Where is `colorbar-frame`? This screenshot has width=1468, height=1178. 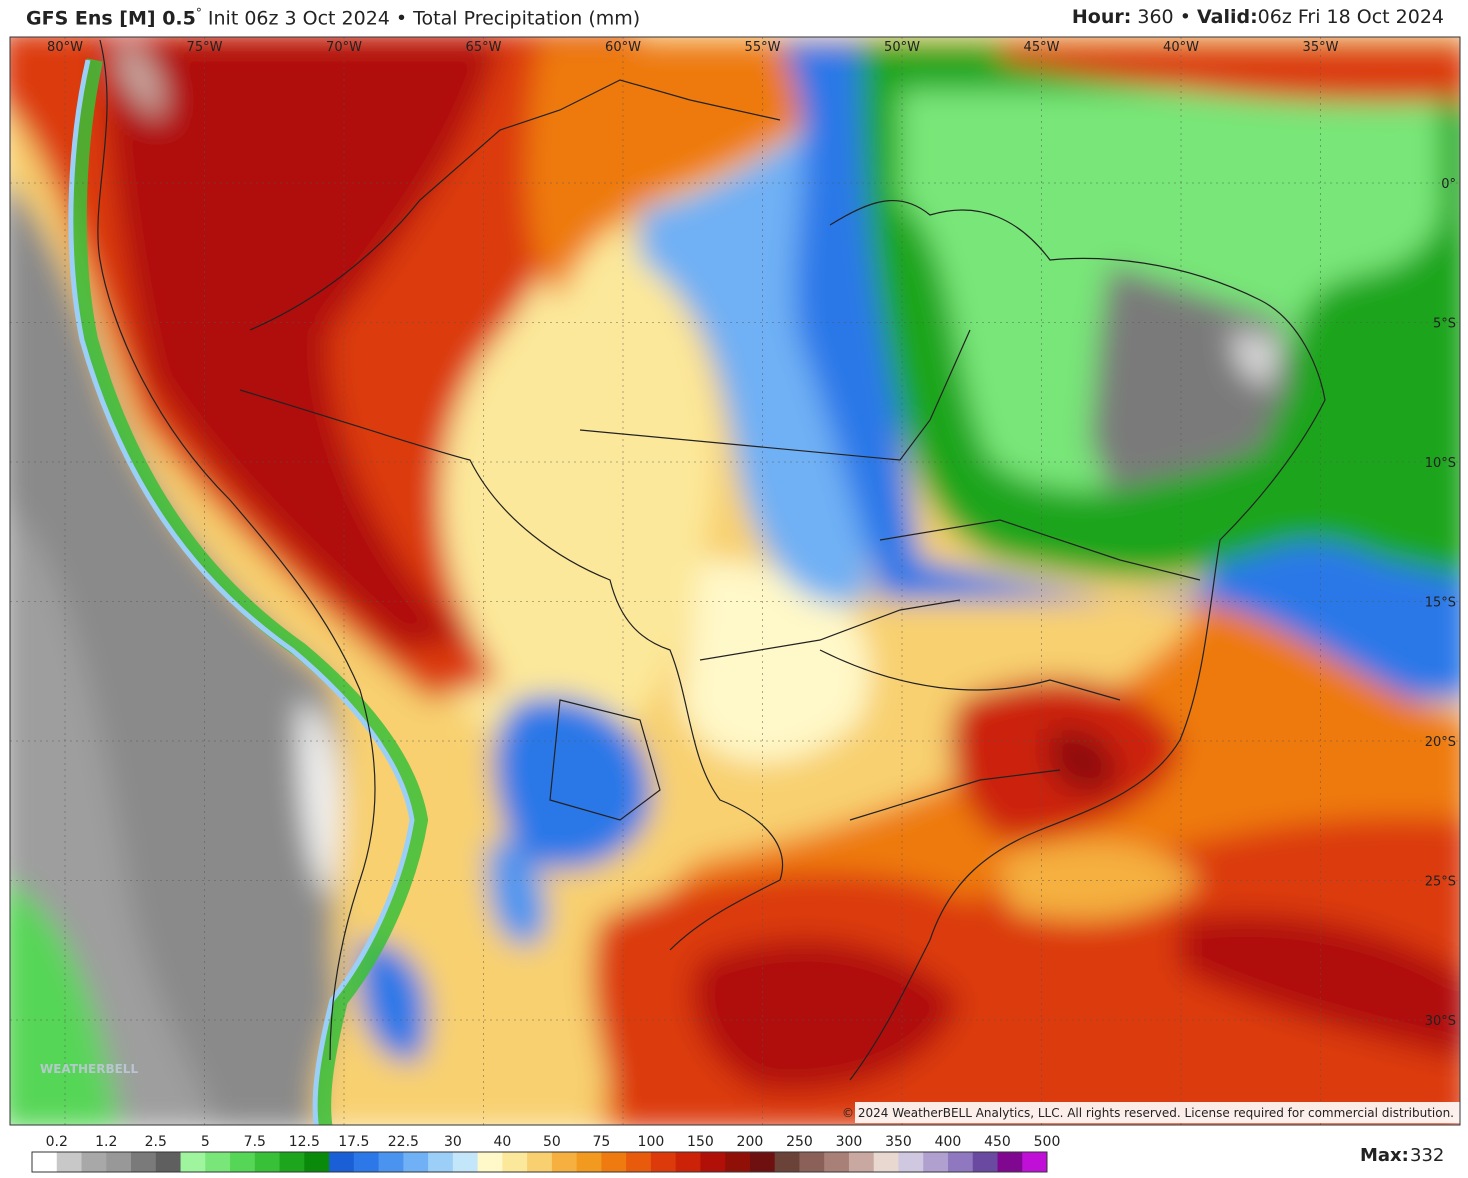 colorbar-frame is located at coordinates (539, 1162).